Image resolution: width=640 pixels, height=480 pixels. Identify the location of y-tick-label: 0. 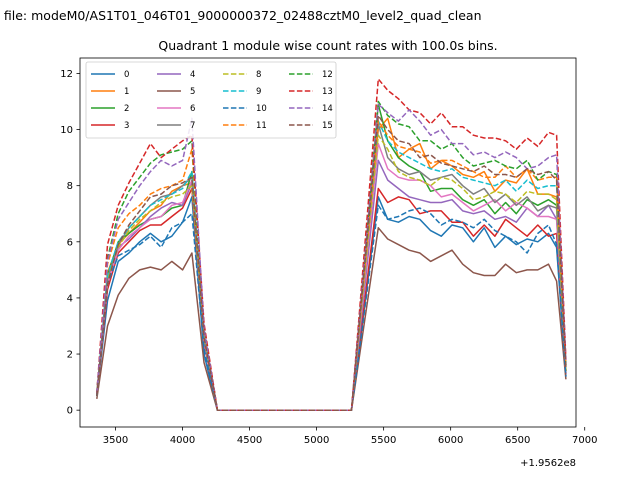
(70, 411).